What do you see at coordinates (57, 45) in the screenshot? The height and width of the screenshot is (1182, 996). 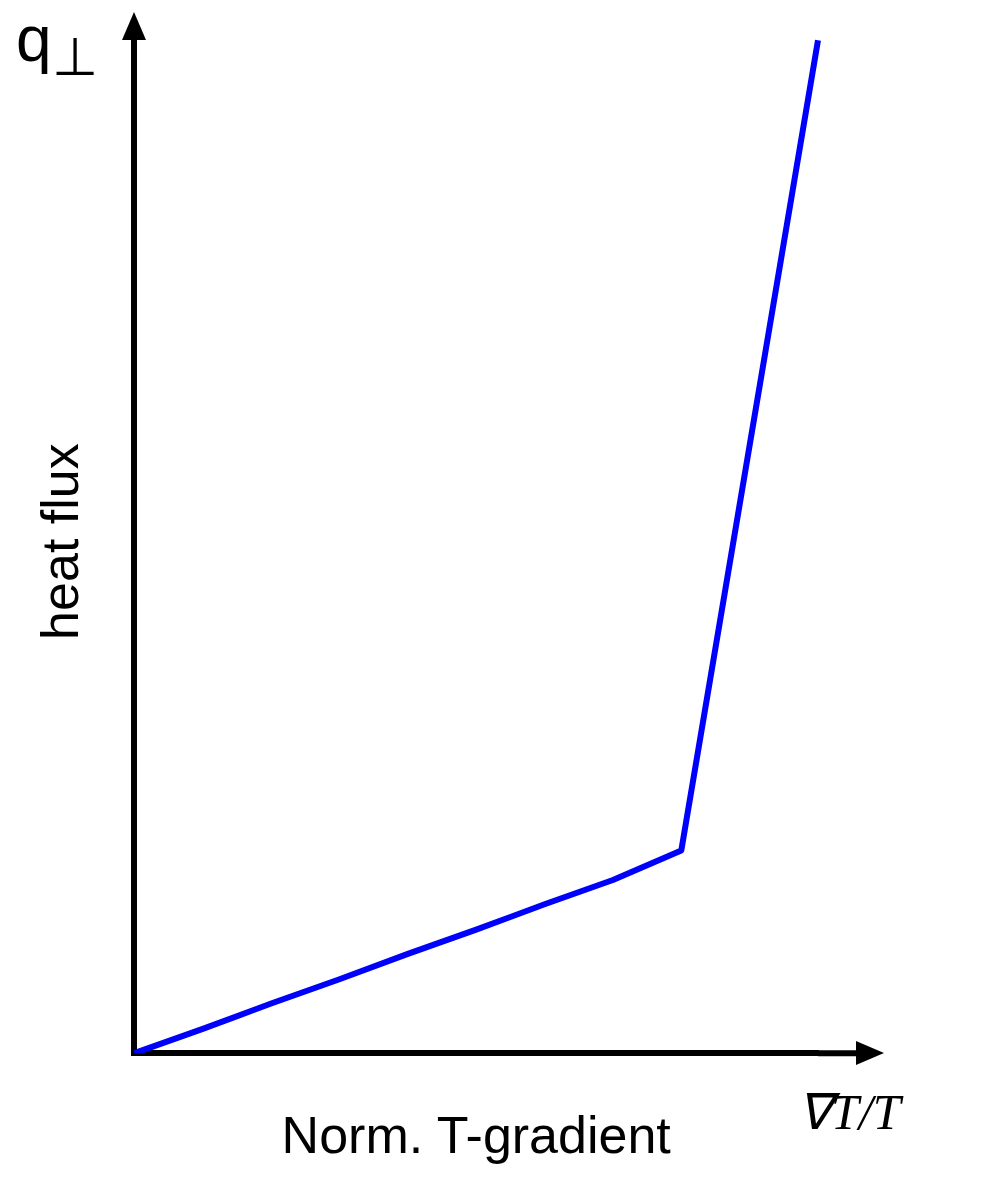 I see `text: q$_{⊥}$` at bounding box center [57, 45].